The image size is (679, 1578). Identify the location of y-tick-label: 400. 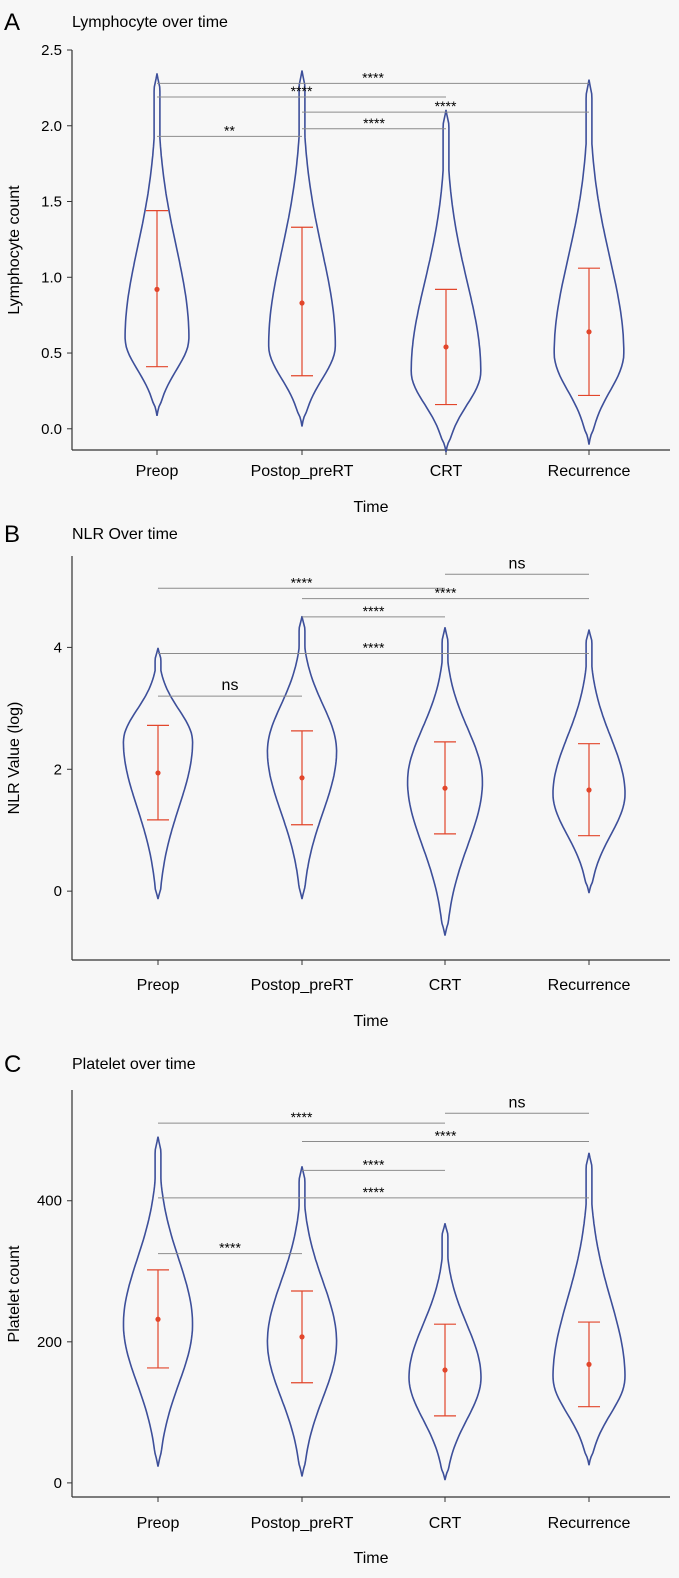
(49, 1201).